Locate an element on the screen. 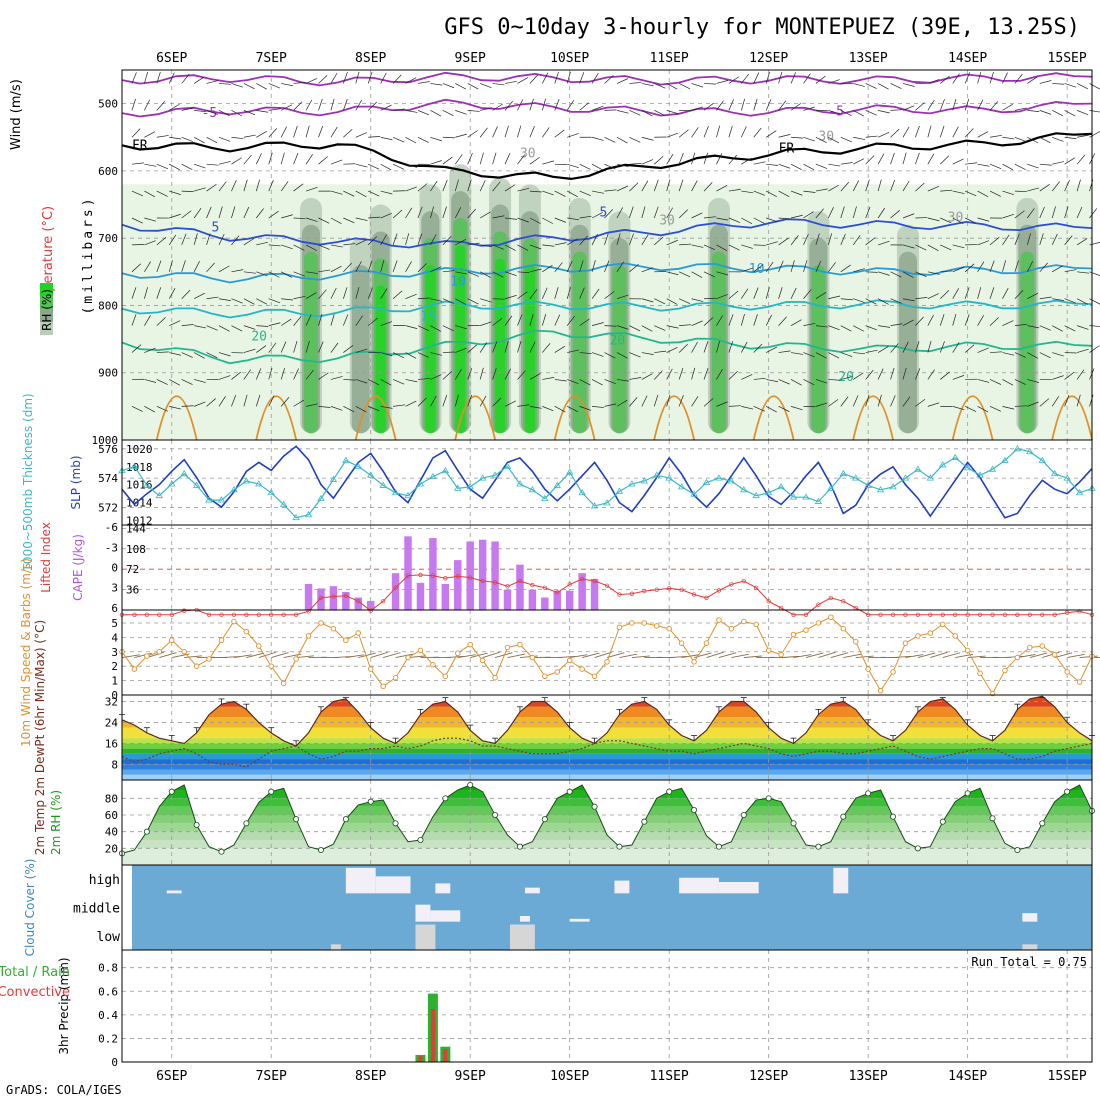  temp-color-band is located at coordinates (607, 712).